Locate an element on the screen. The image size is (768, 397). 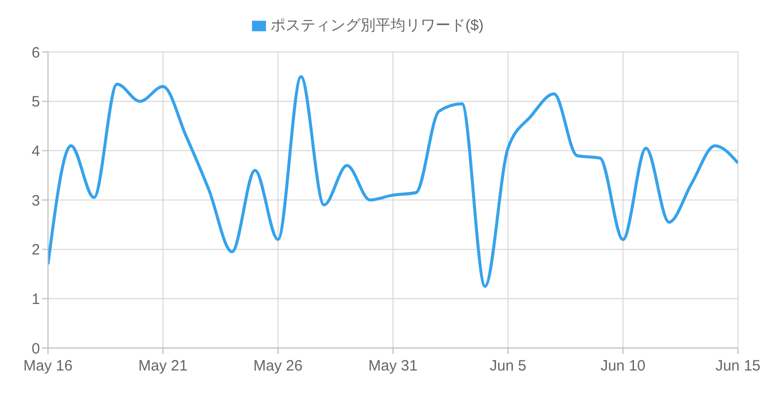
x-tick-label: Jun 15 is located at coordinates (738, 366).